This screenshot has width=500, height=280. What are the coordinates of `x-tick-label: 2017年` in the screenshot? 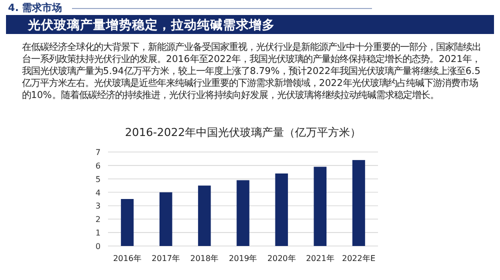 It's located at (166, 258).